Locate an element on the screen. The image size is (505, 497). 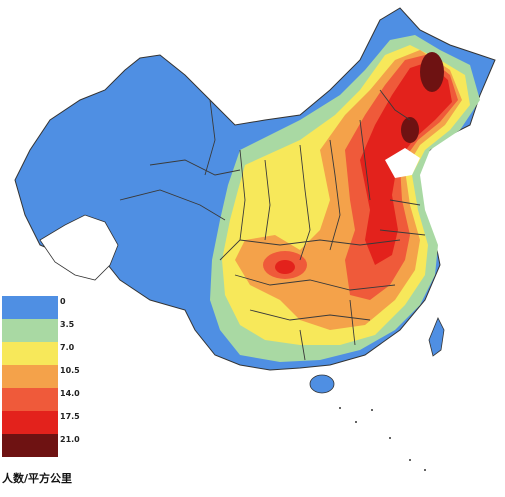
legend-title: 人数/平方公里 is located at coordinates (37, 478).